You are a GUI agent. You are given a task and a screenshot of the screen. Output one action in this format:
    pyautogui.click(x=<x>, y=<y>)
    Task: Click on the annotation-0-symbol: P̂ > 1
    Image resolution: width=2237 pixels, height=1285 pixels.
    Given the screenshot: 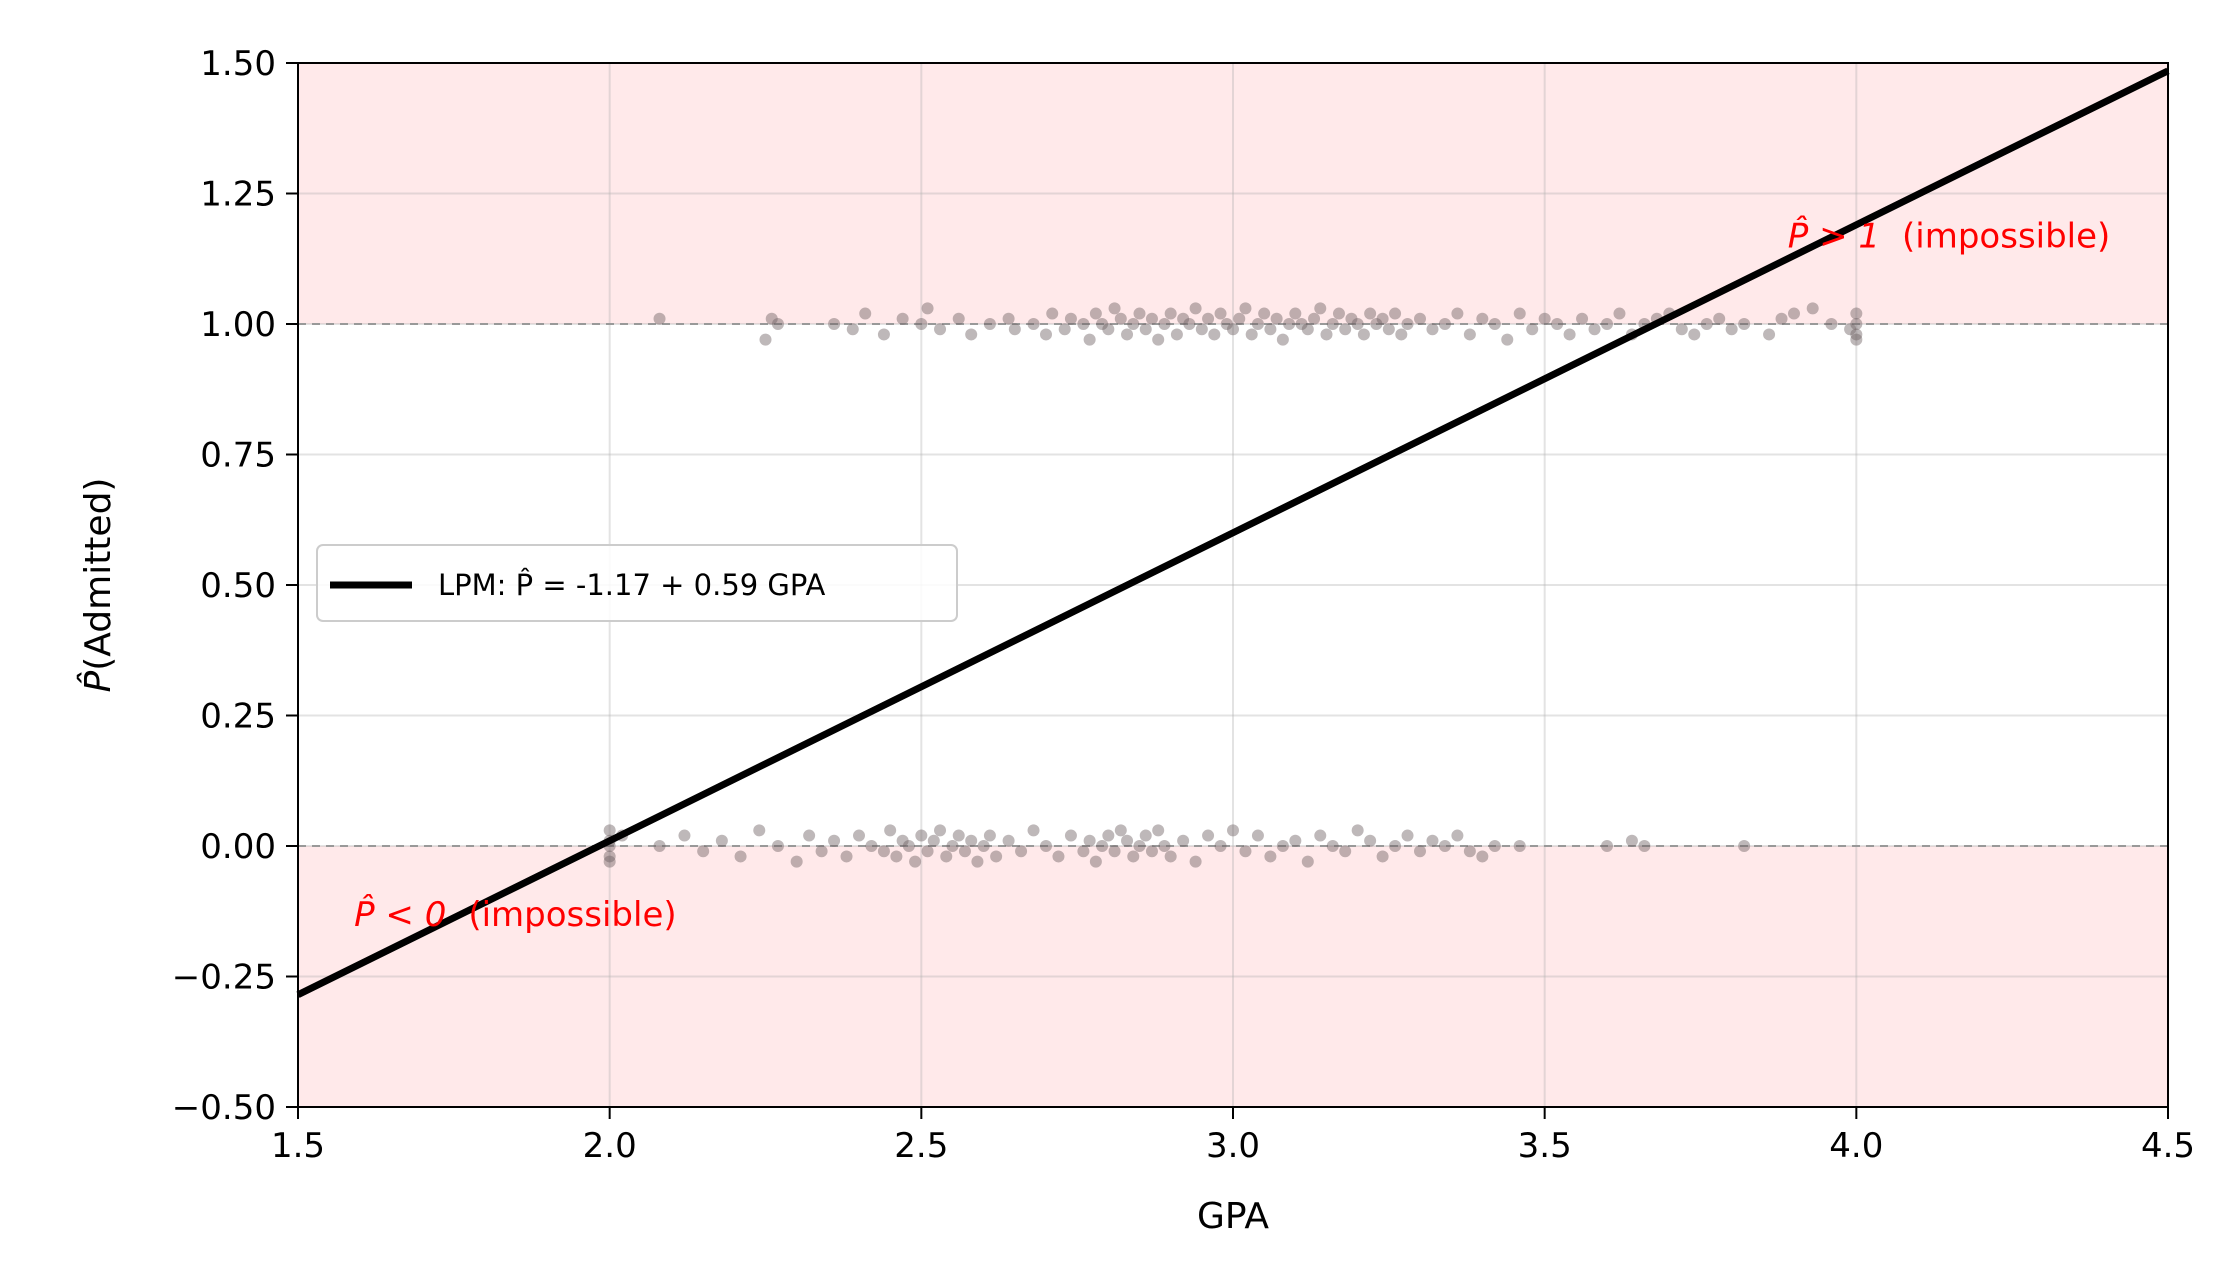 What is the action you would take?
    pyautogui.click(x=1834, y=235)
    